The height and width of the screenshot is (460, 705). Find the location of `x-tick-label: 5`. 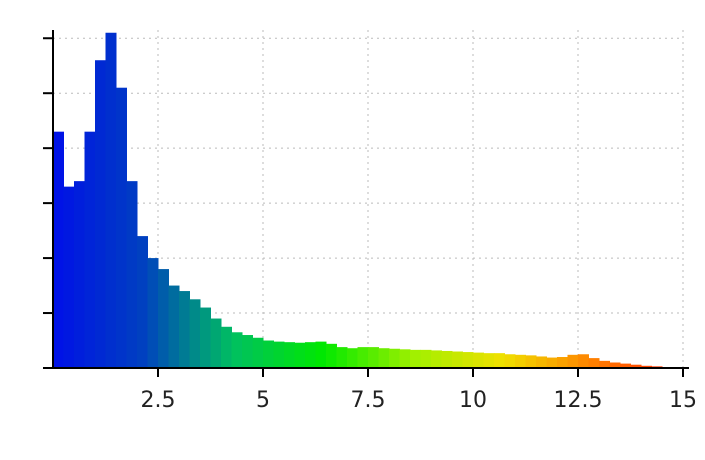

x-tick-label: 5 is located at coordinates (263, 400).